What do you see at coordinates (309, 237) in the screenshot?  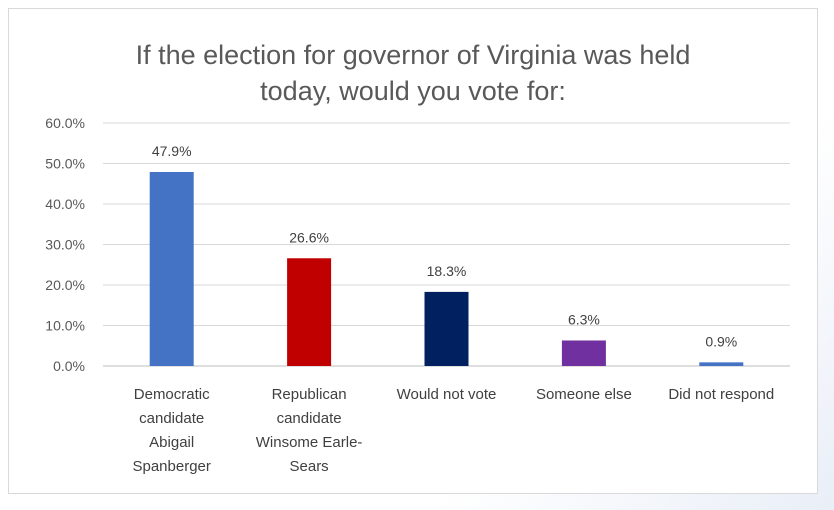 I see `data-label: 26.6%` at bounding box center [309, 237].